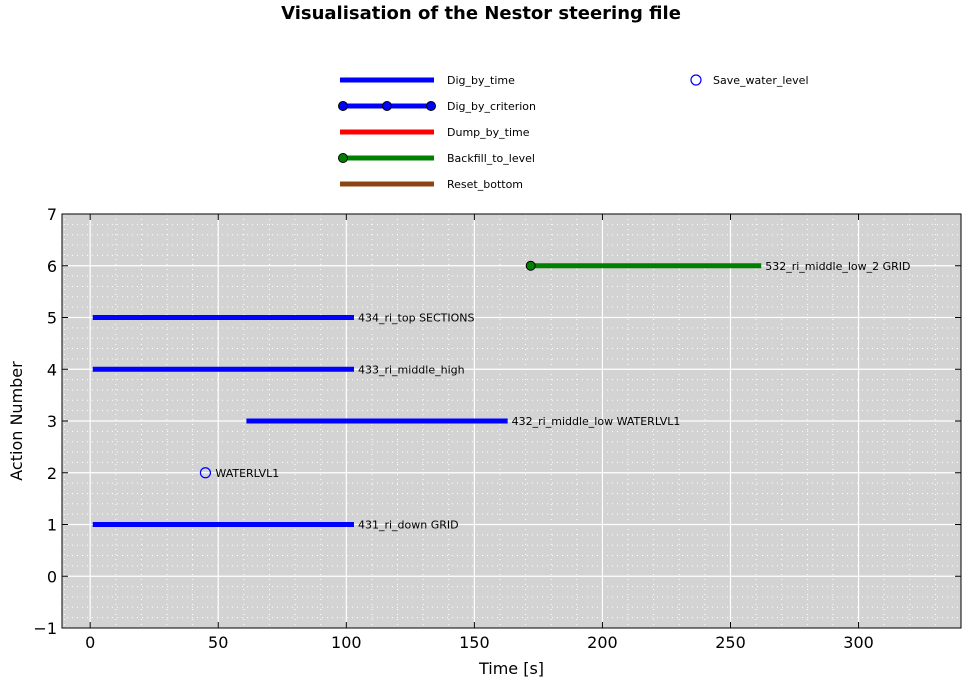 The width and height of the screenshot is (966, 681). Describe the element at coordinates (408, 525) in the screenshot. I see `series-label: 431_ri_down GRID` at that location.